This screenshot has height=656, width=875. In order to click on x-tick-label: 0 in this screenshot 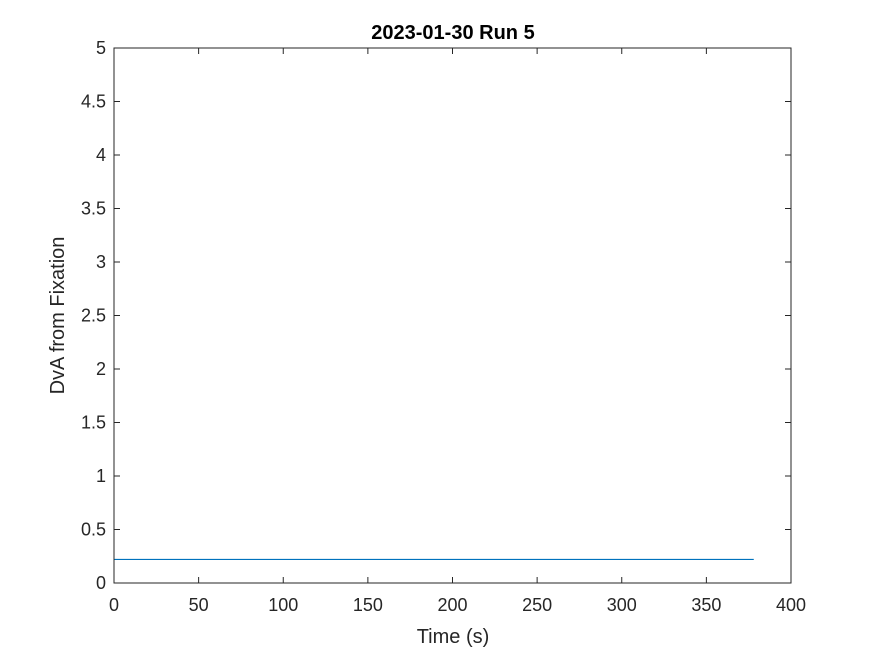, I will do `click(114, 605)`.